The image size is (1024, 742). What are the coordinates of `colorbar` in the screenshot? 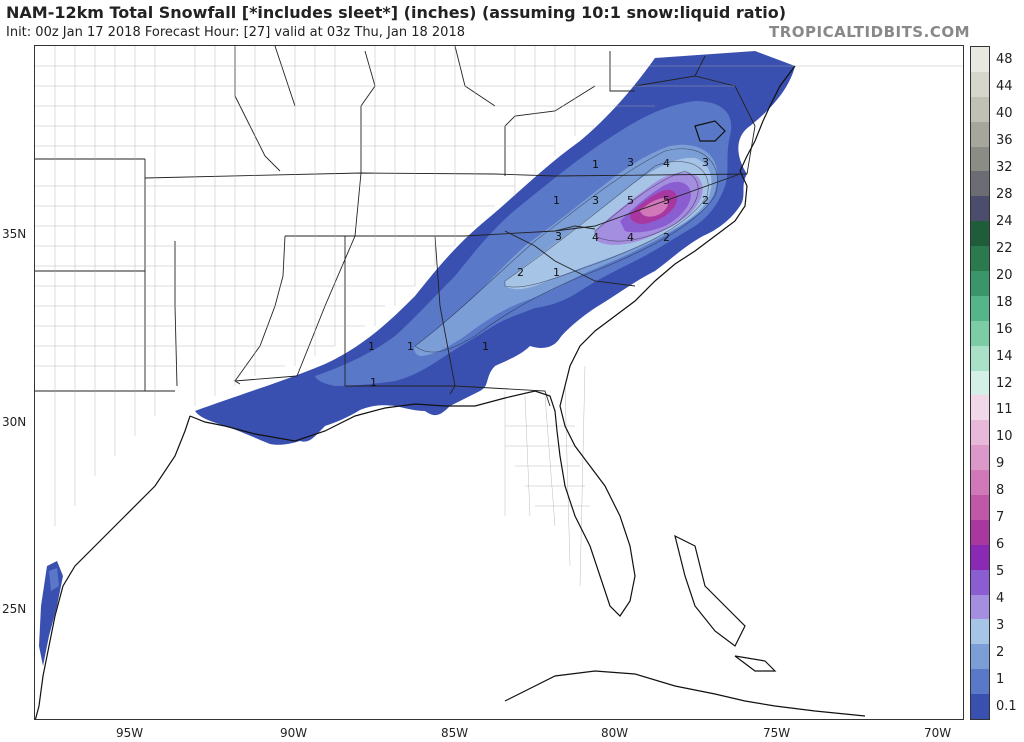 It's located at (980, 383).